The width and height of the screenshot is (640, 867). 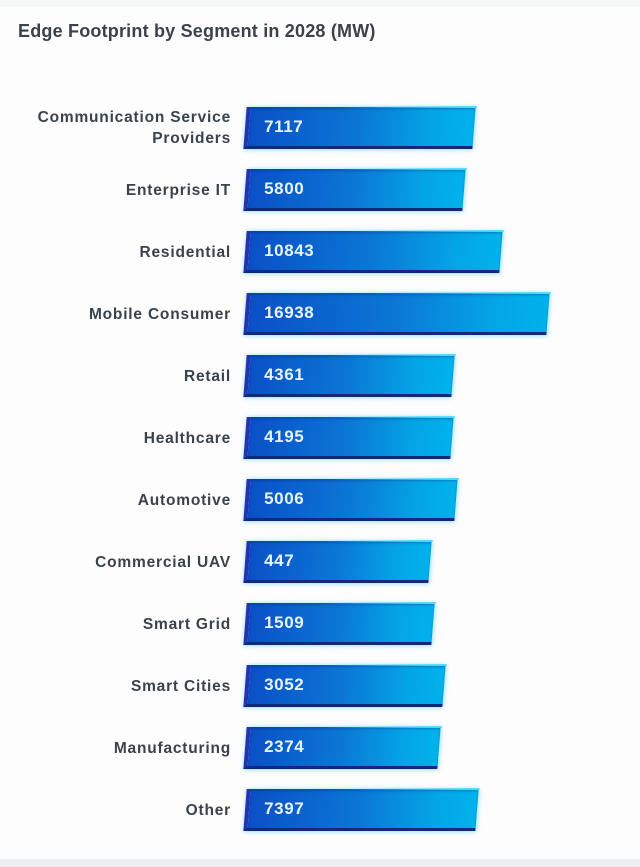 I want to click on category-label: Healthcare, so click(x=187, y=438).